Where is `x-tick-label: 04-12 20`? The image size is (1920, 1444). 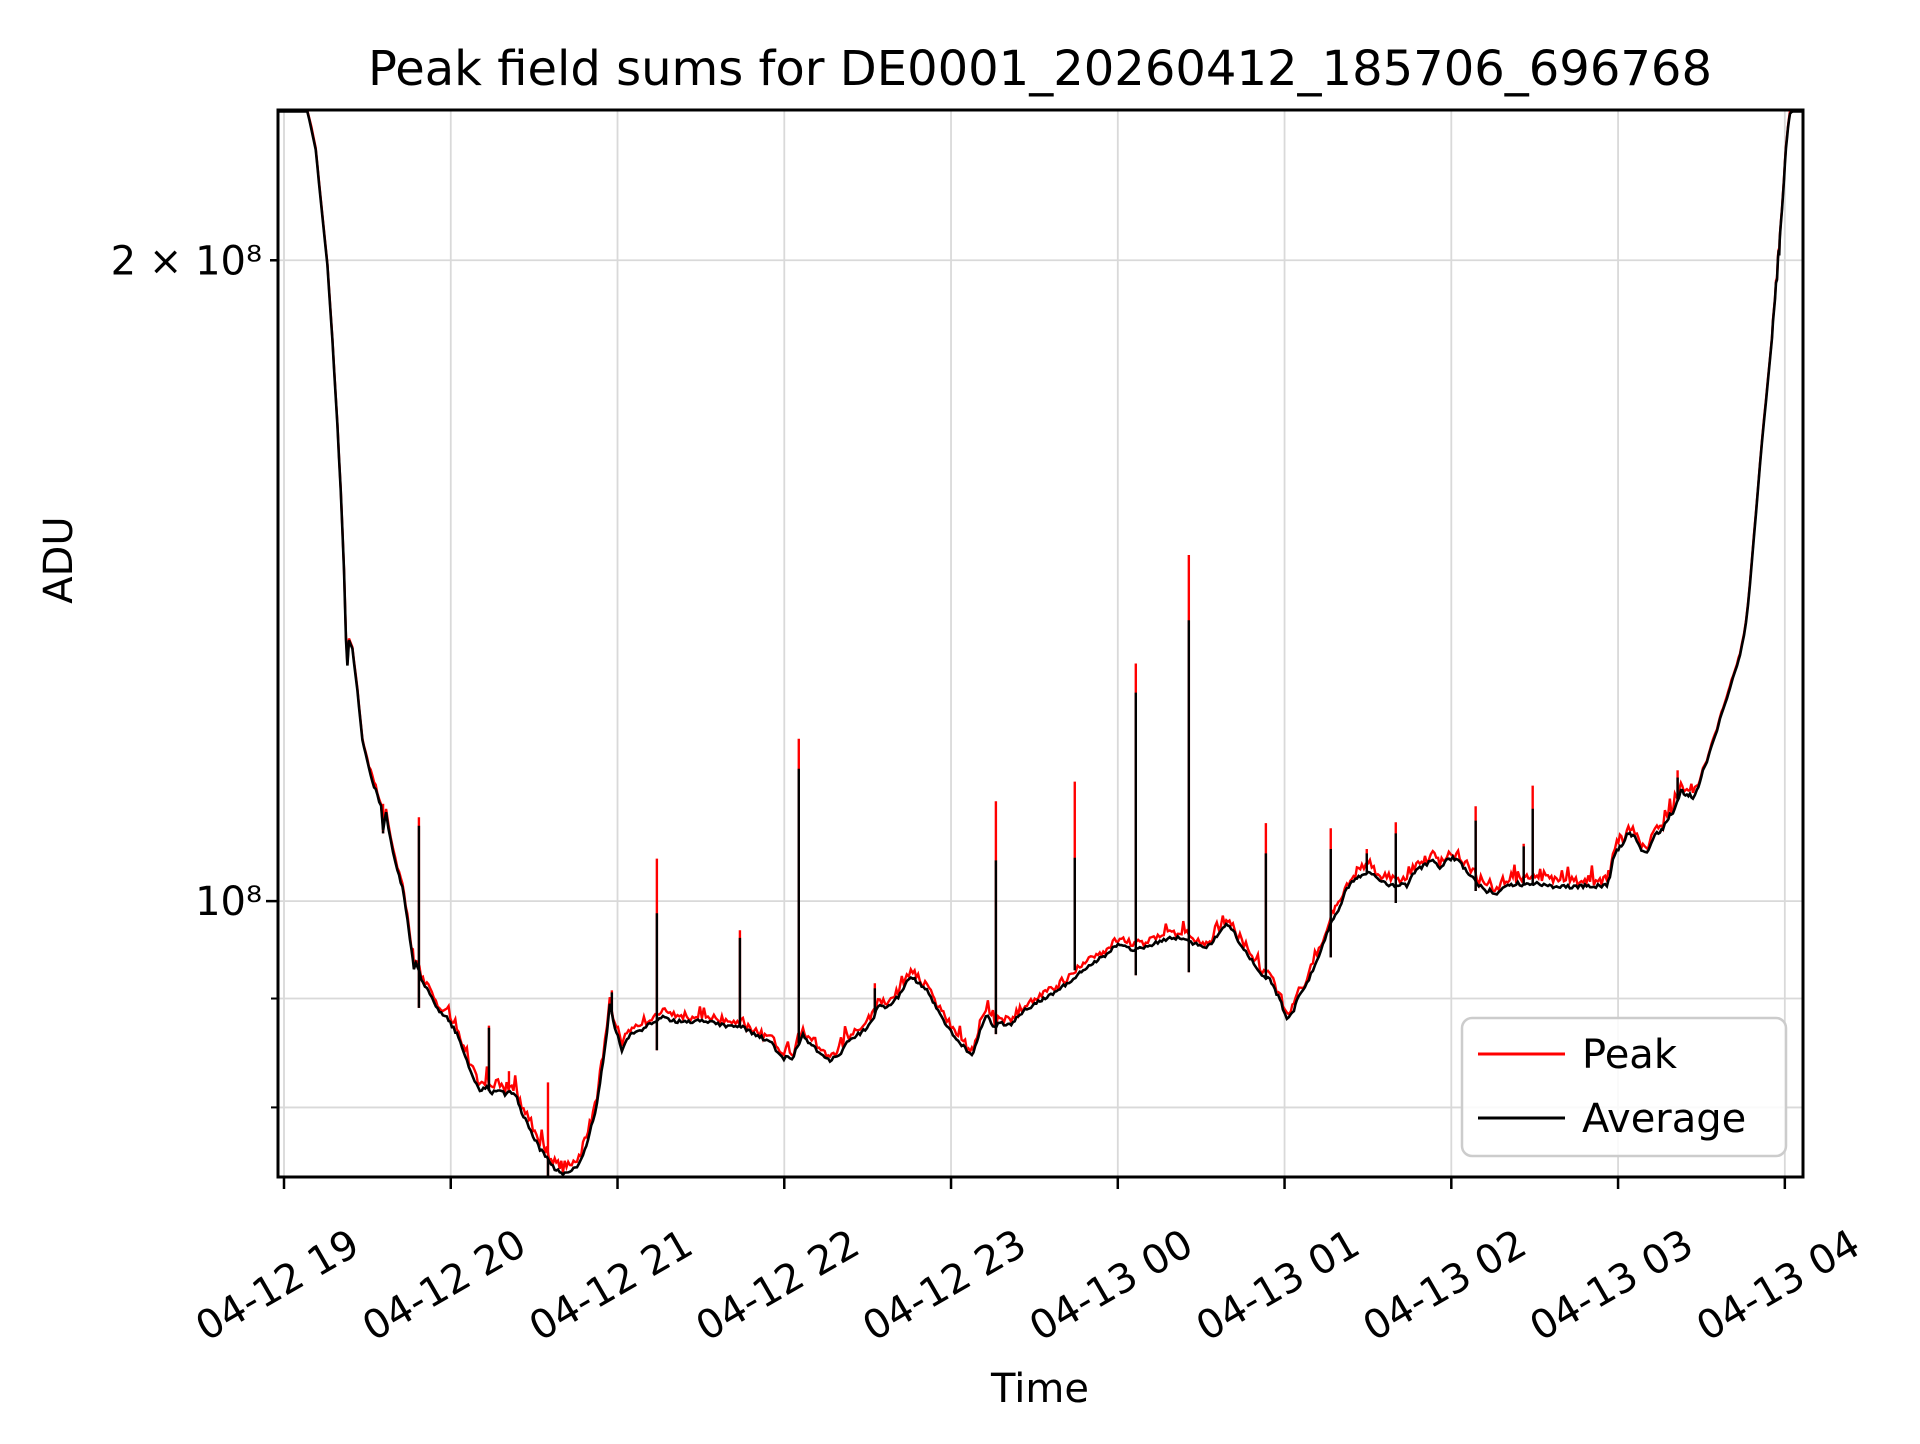 x-tick-label: 04-12 20 is located at coordinates (444, 1286).